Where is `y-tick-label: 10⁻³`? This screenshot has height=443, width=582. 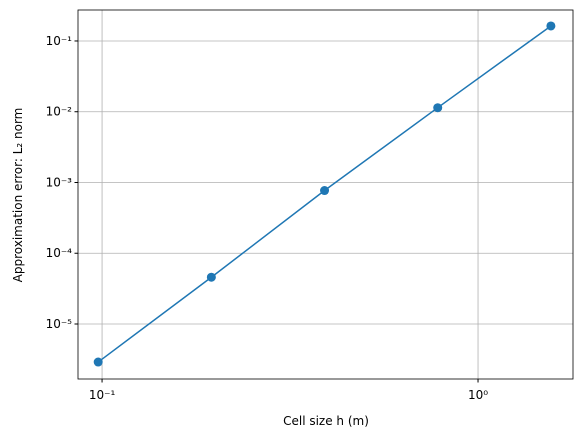 y-tick-label: 10⁻³ is located at coordinates (59, 182).